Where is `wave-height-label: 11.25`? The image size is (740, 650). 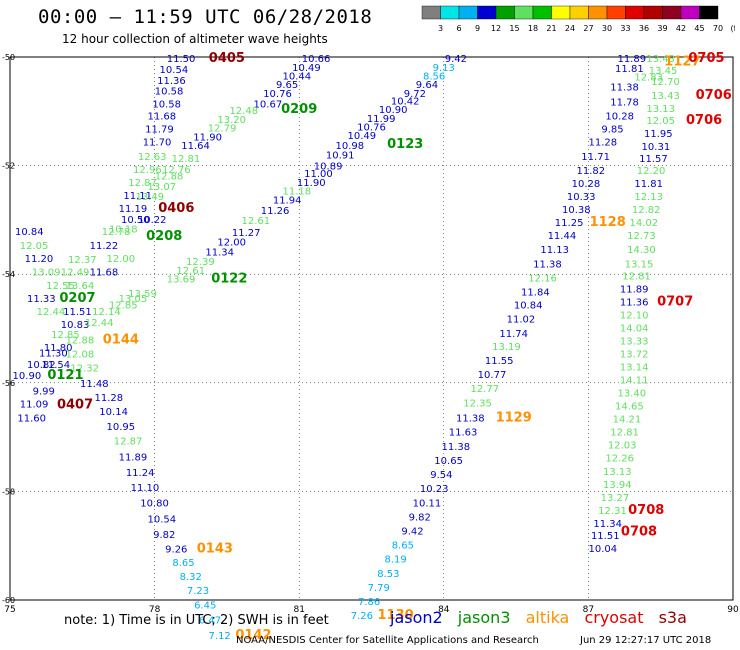
wave-height-label: 11.25 is located at coordinates (569, 223).